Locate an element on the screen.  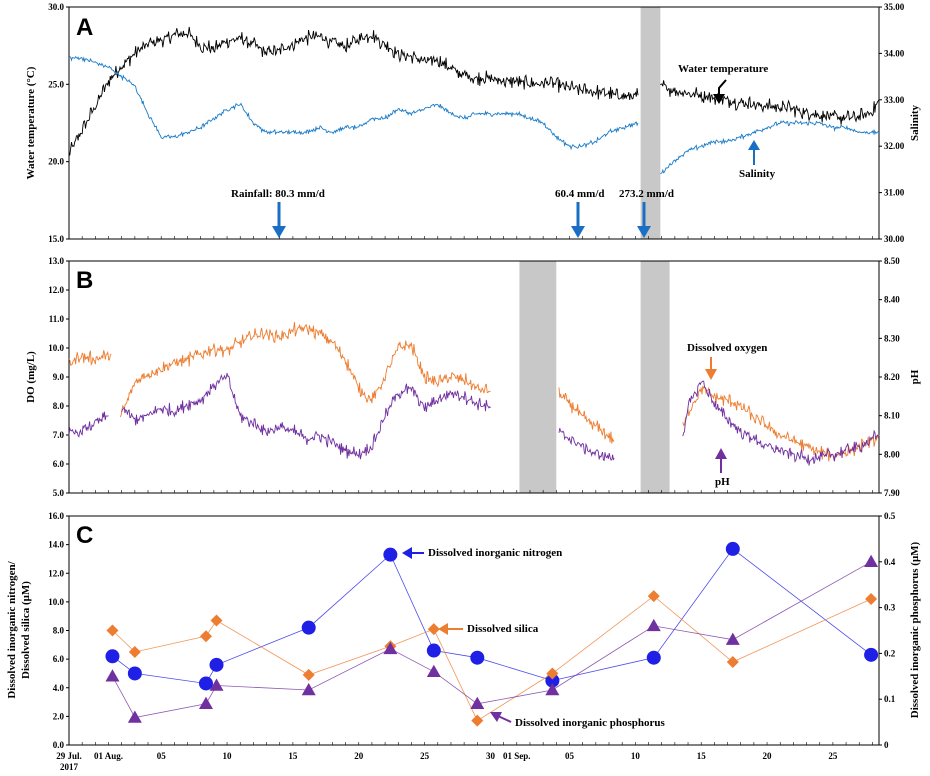
panel-a-shade is located at coordinates (650, 123).